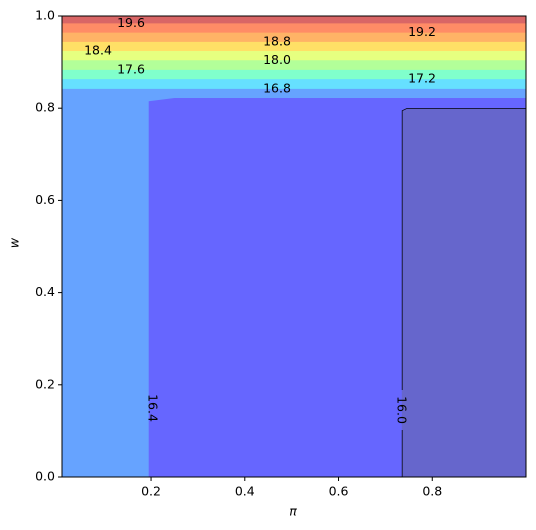 The image size is (536, 530). I want to click on y-axis-label: w, so click(14, 242).